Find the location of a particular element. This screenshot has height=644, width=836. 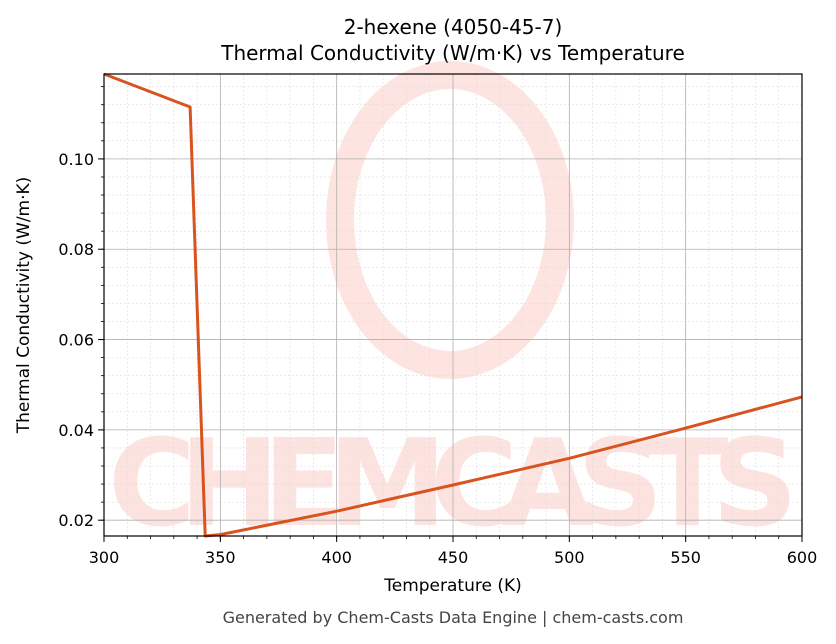

y-tick-label: 0.04 is located at coordinates (76, 430).